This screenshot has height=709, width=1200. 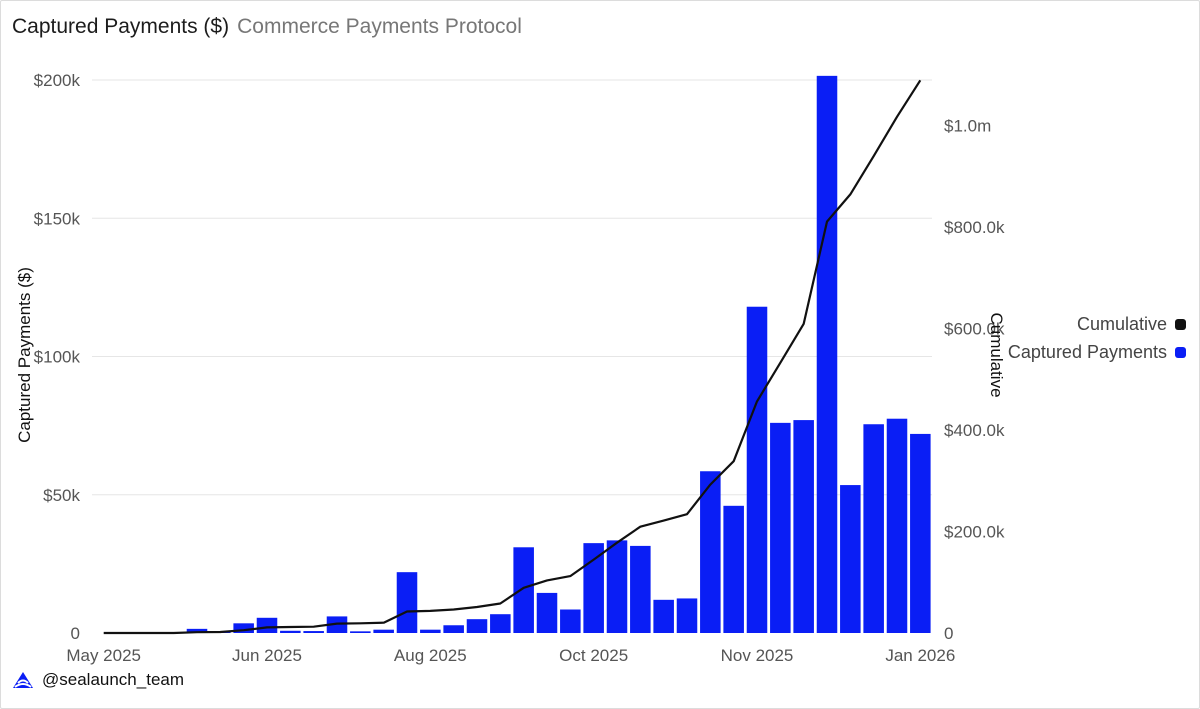 I want to click on left-axis-ticks: 0 $50k $100k $150k $200k, so click(x=57, y=357).